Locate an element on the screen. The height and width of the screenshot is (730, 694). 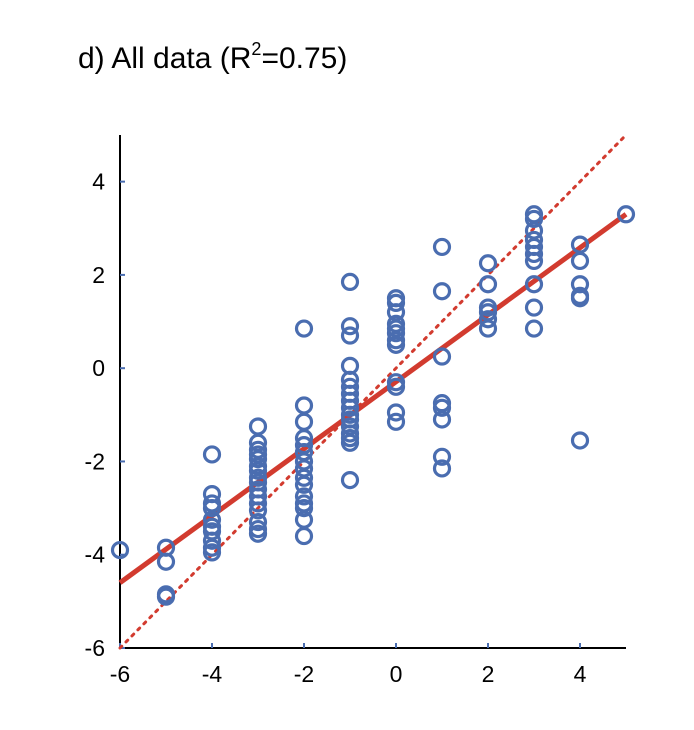
y-tick-label: -2 is located at coordinates (95, 461).